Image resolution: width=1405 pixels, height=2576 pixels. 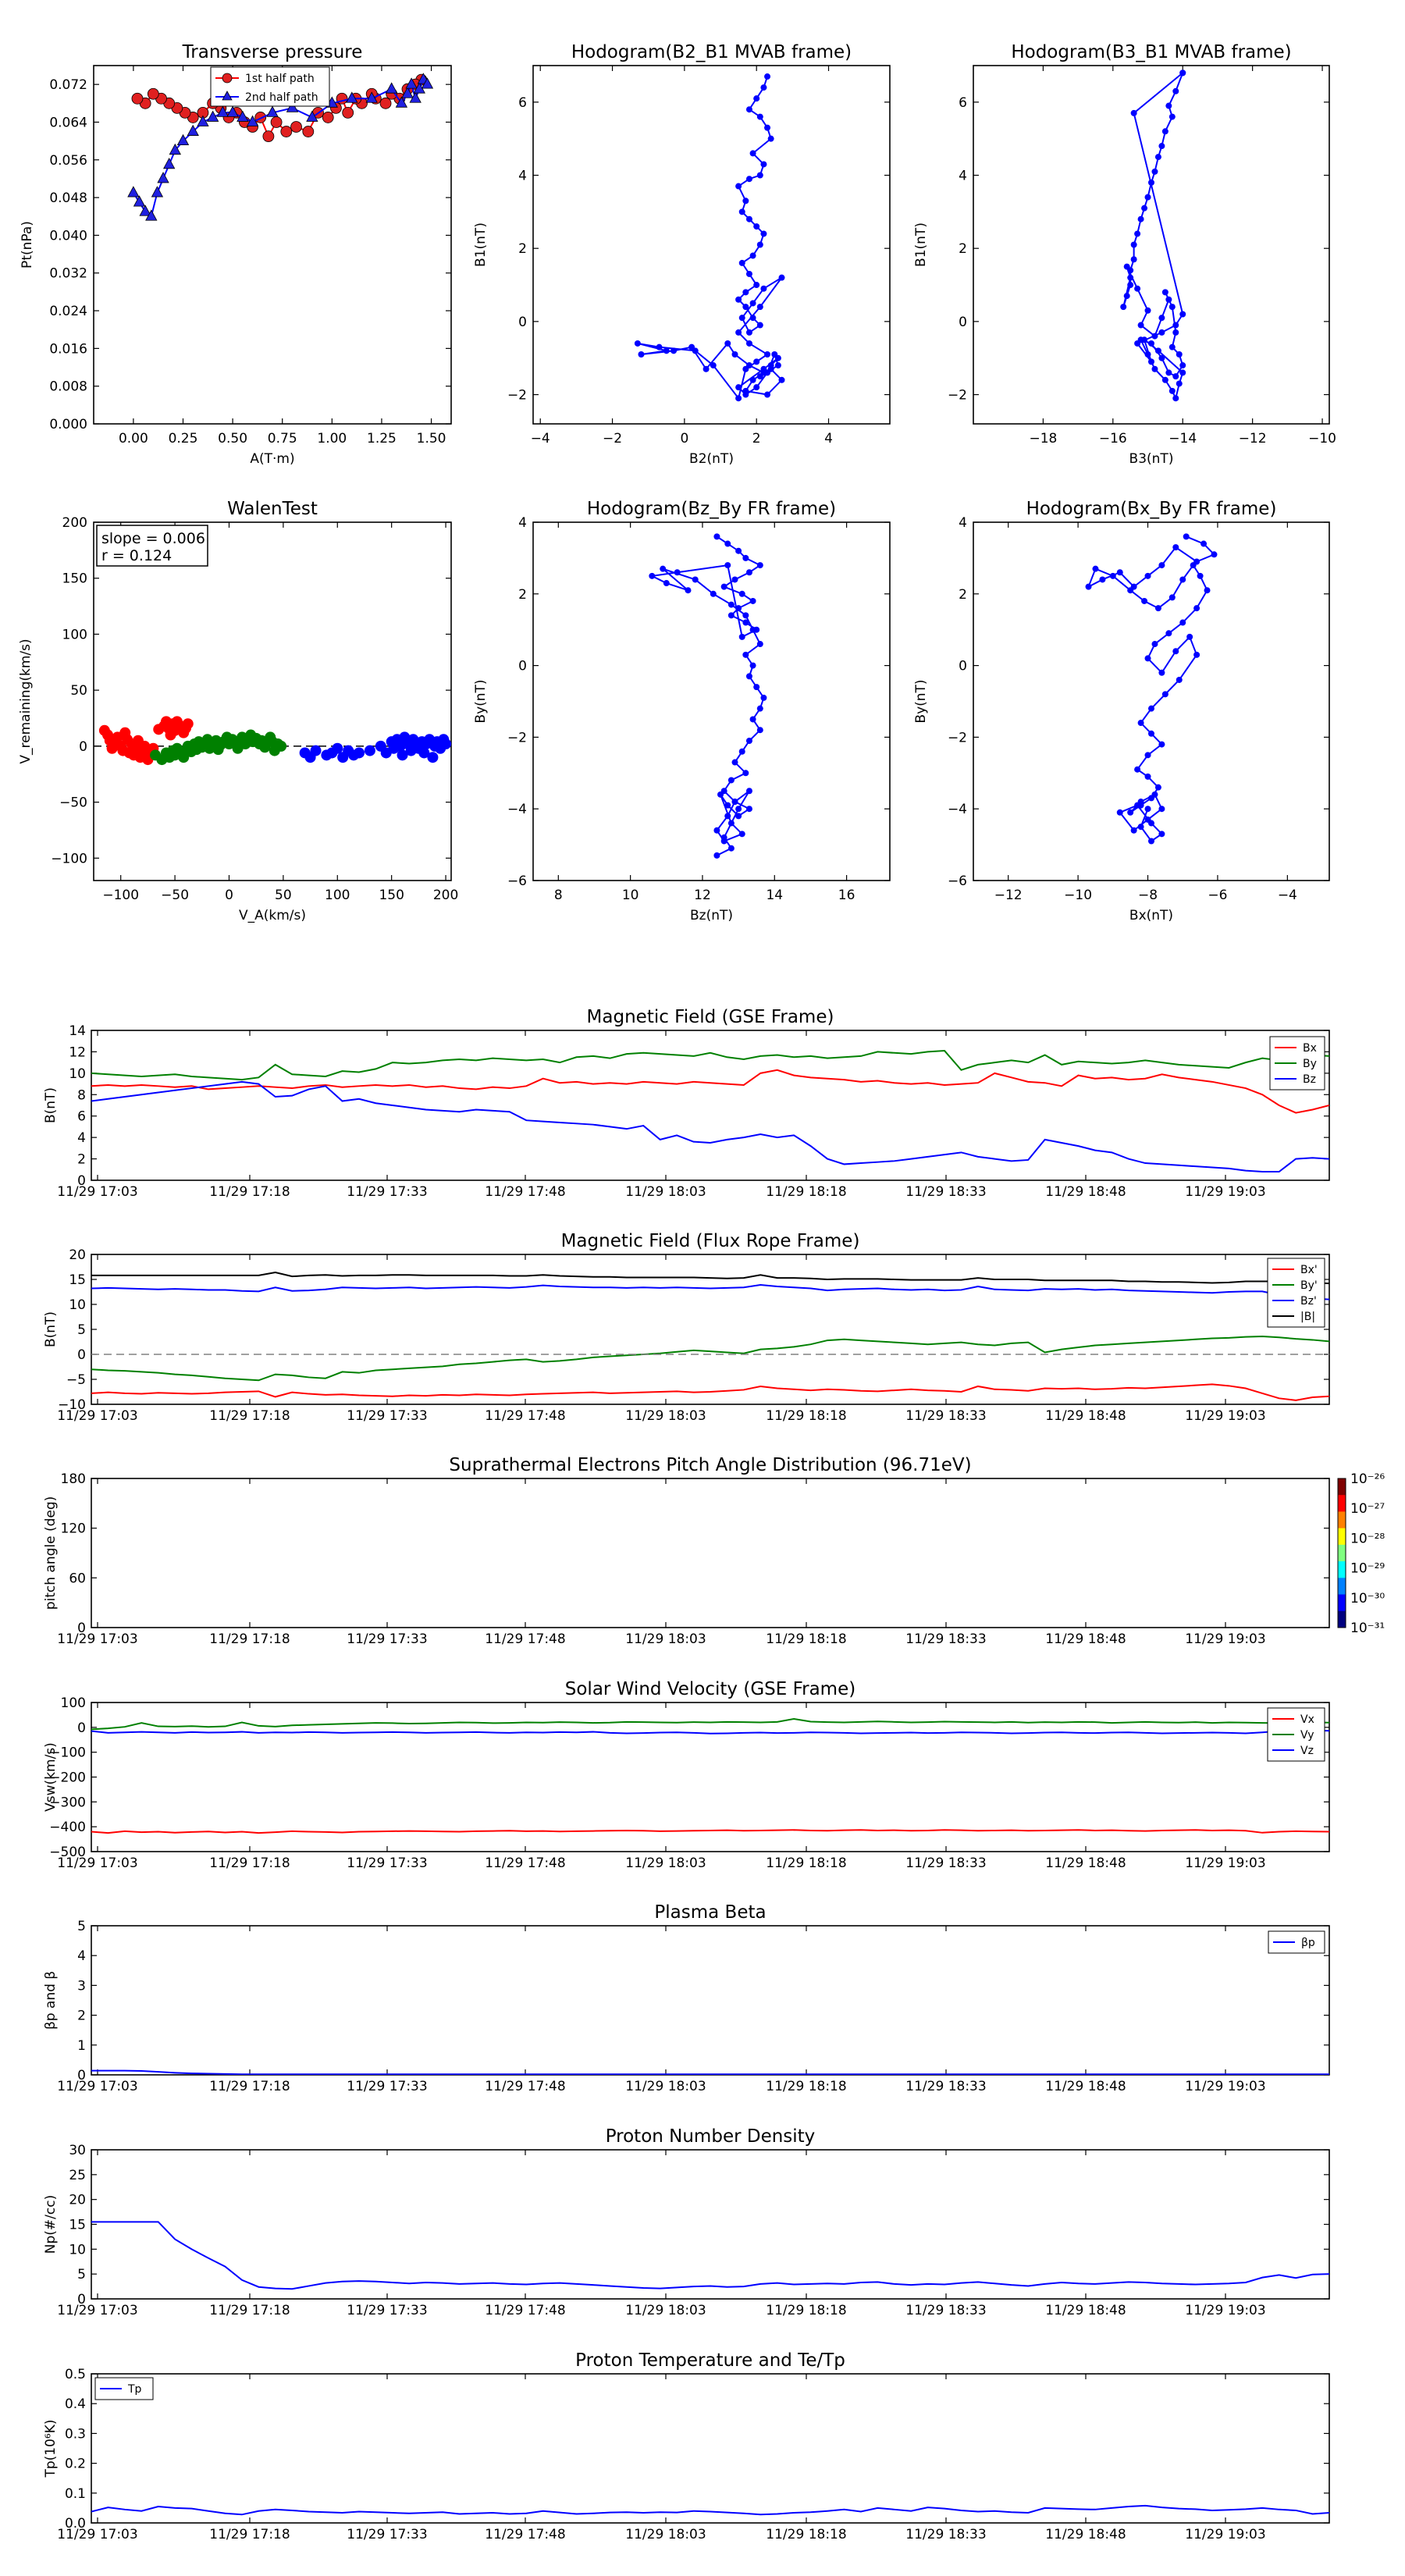 What do you see at coordinates (338, 748) in the screenshot?
I see `walen-point-blue` at bounding box center [338, 748].